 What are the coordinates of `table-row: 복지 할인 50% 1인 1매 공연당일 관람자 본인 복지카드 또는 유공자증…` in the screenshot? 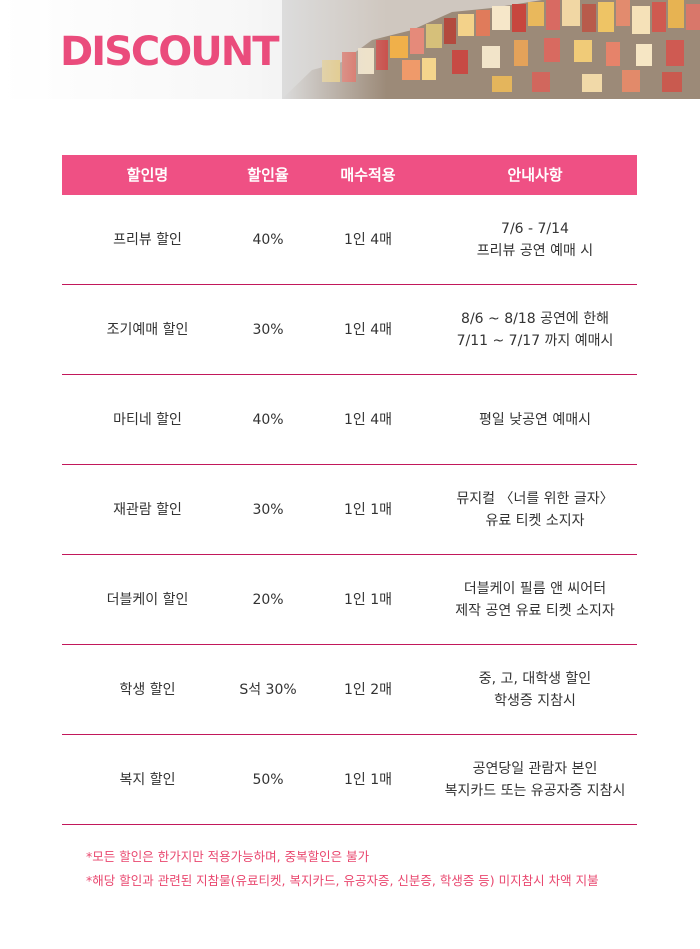 It's located at (349, 780).